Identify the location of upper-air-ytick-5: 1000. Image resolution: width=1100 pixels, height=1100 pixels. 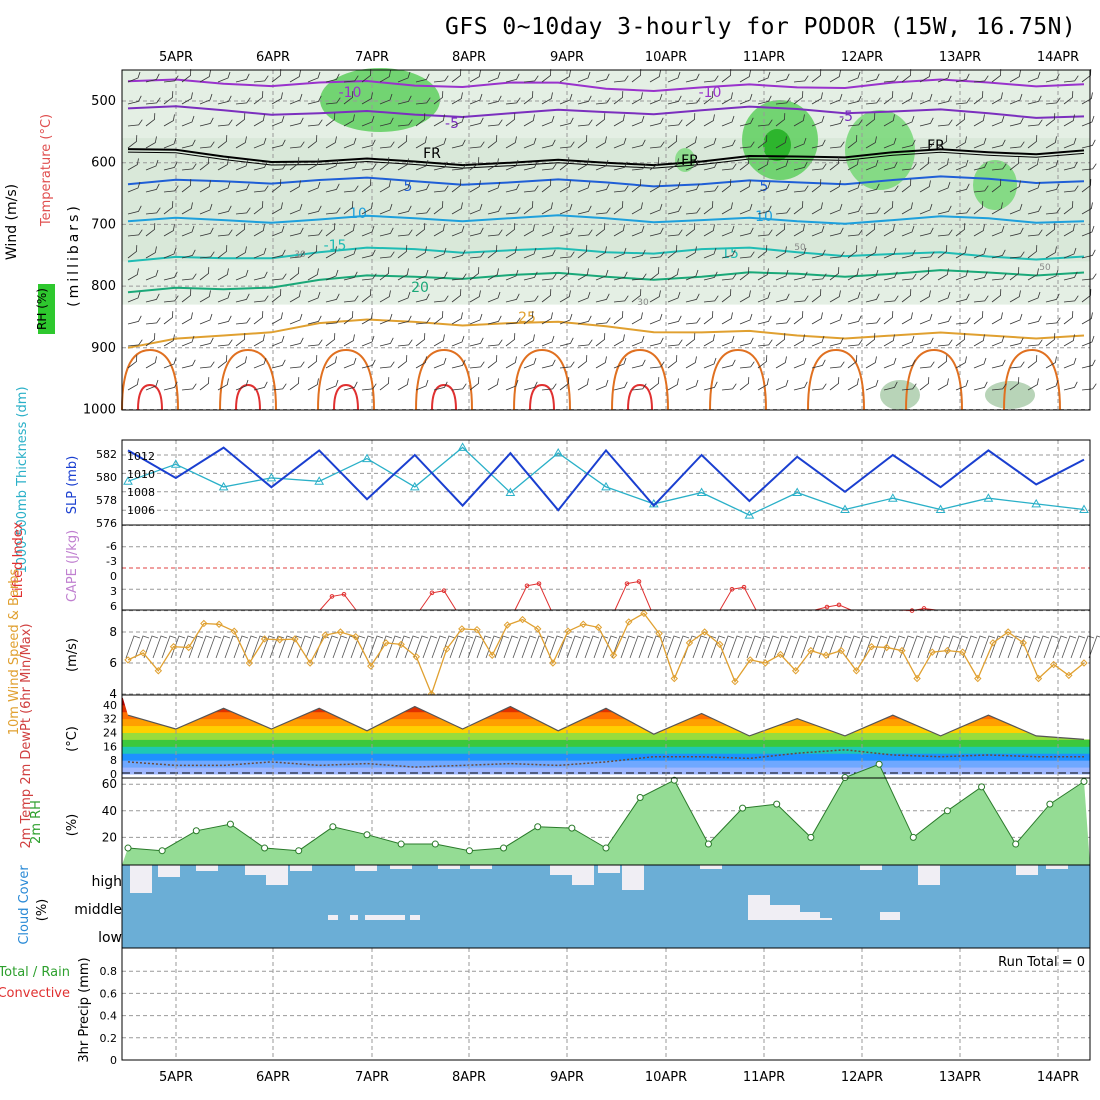
(99, 410).